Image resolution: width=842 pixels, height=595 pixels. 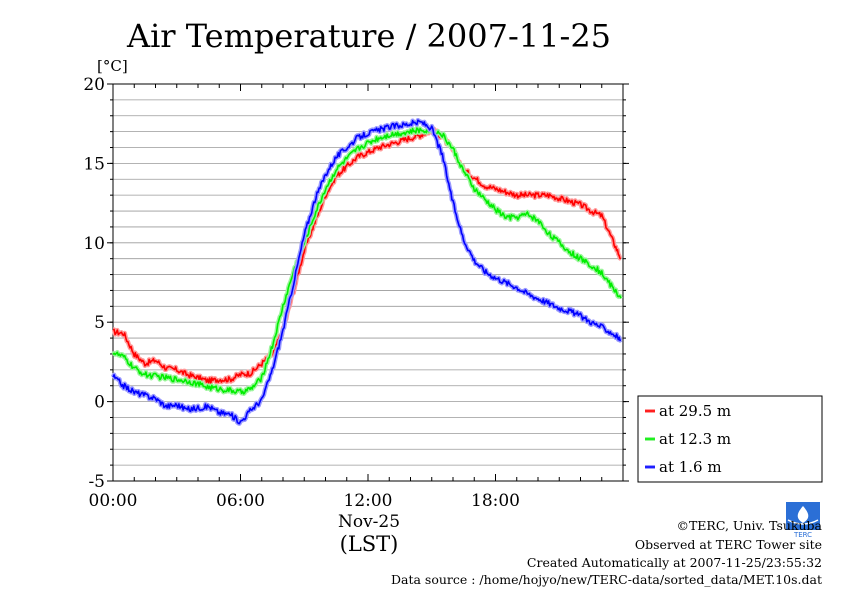 I want to click on terc-logo: TERC, so click(x=803, y=520).